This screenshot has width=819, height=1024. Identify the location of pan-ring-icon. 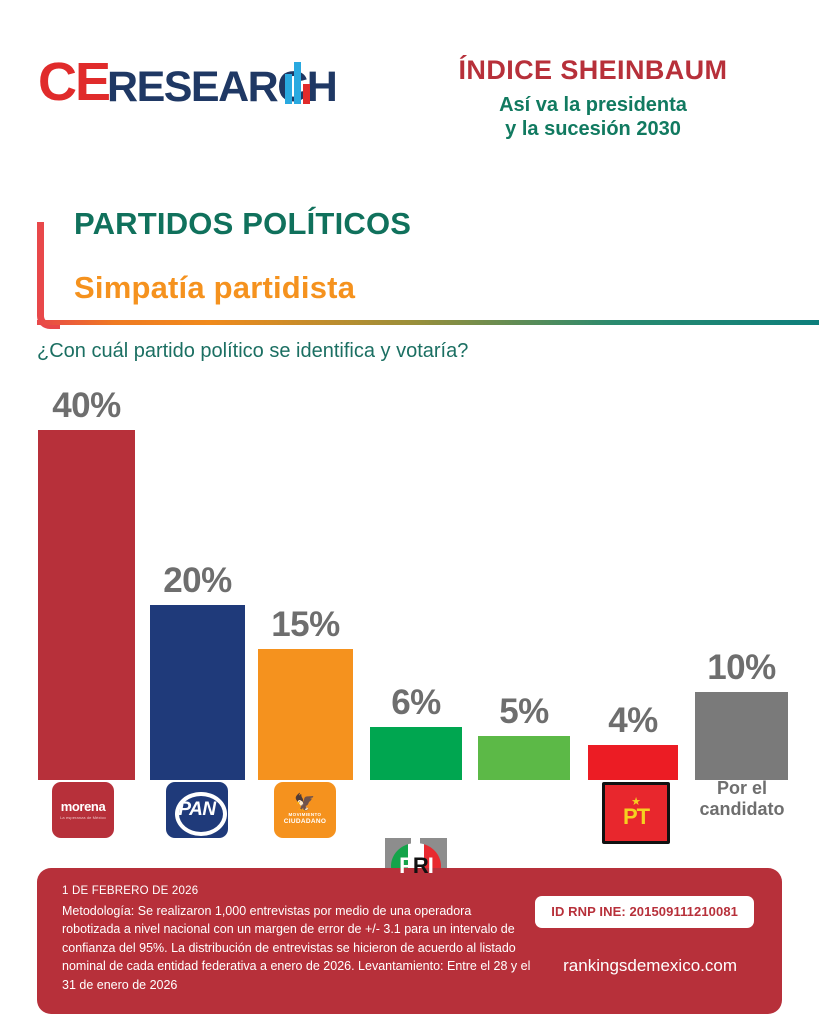
(201, 814).